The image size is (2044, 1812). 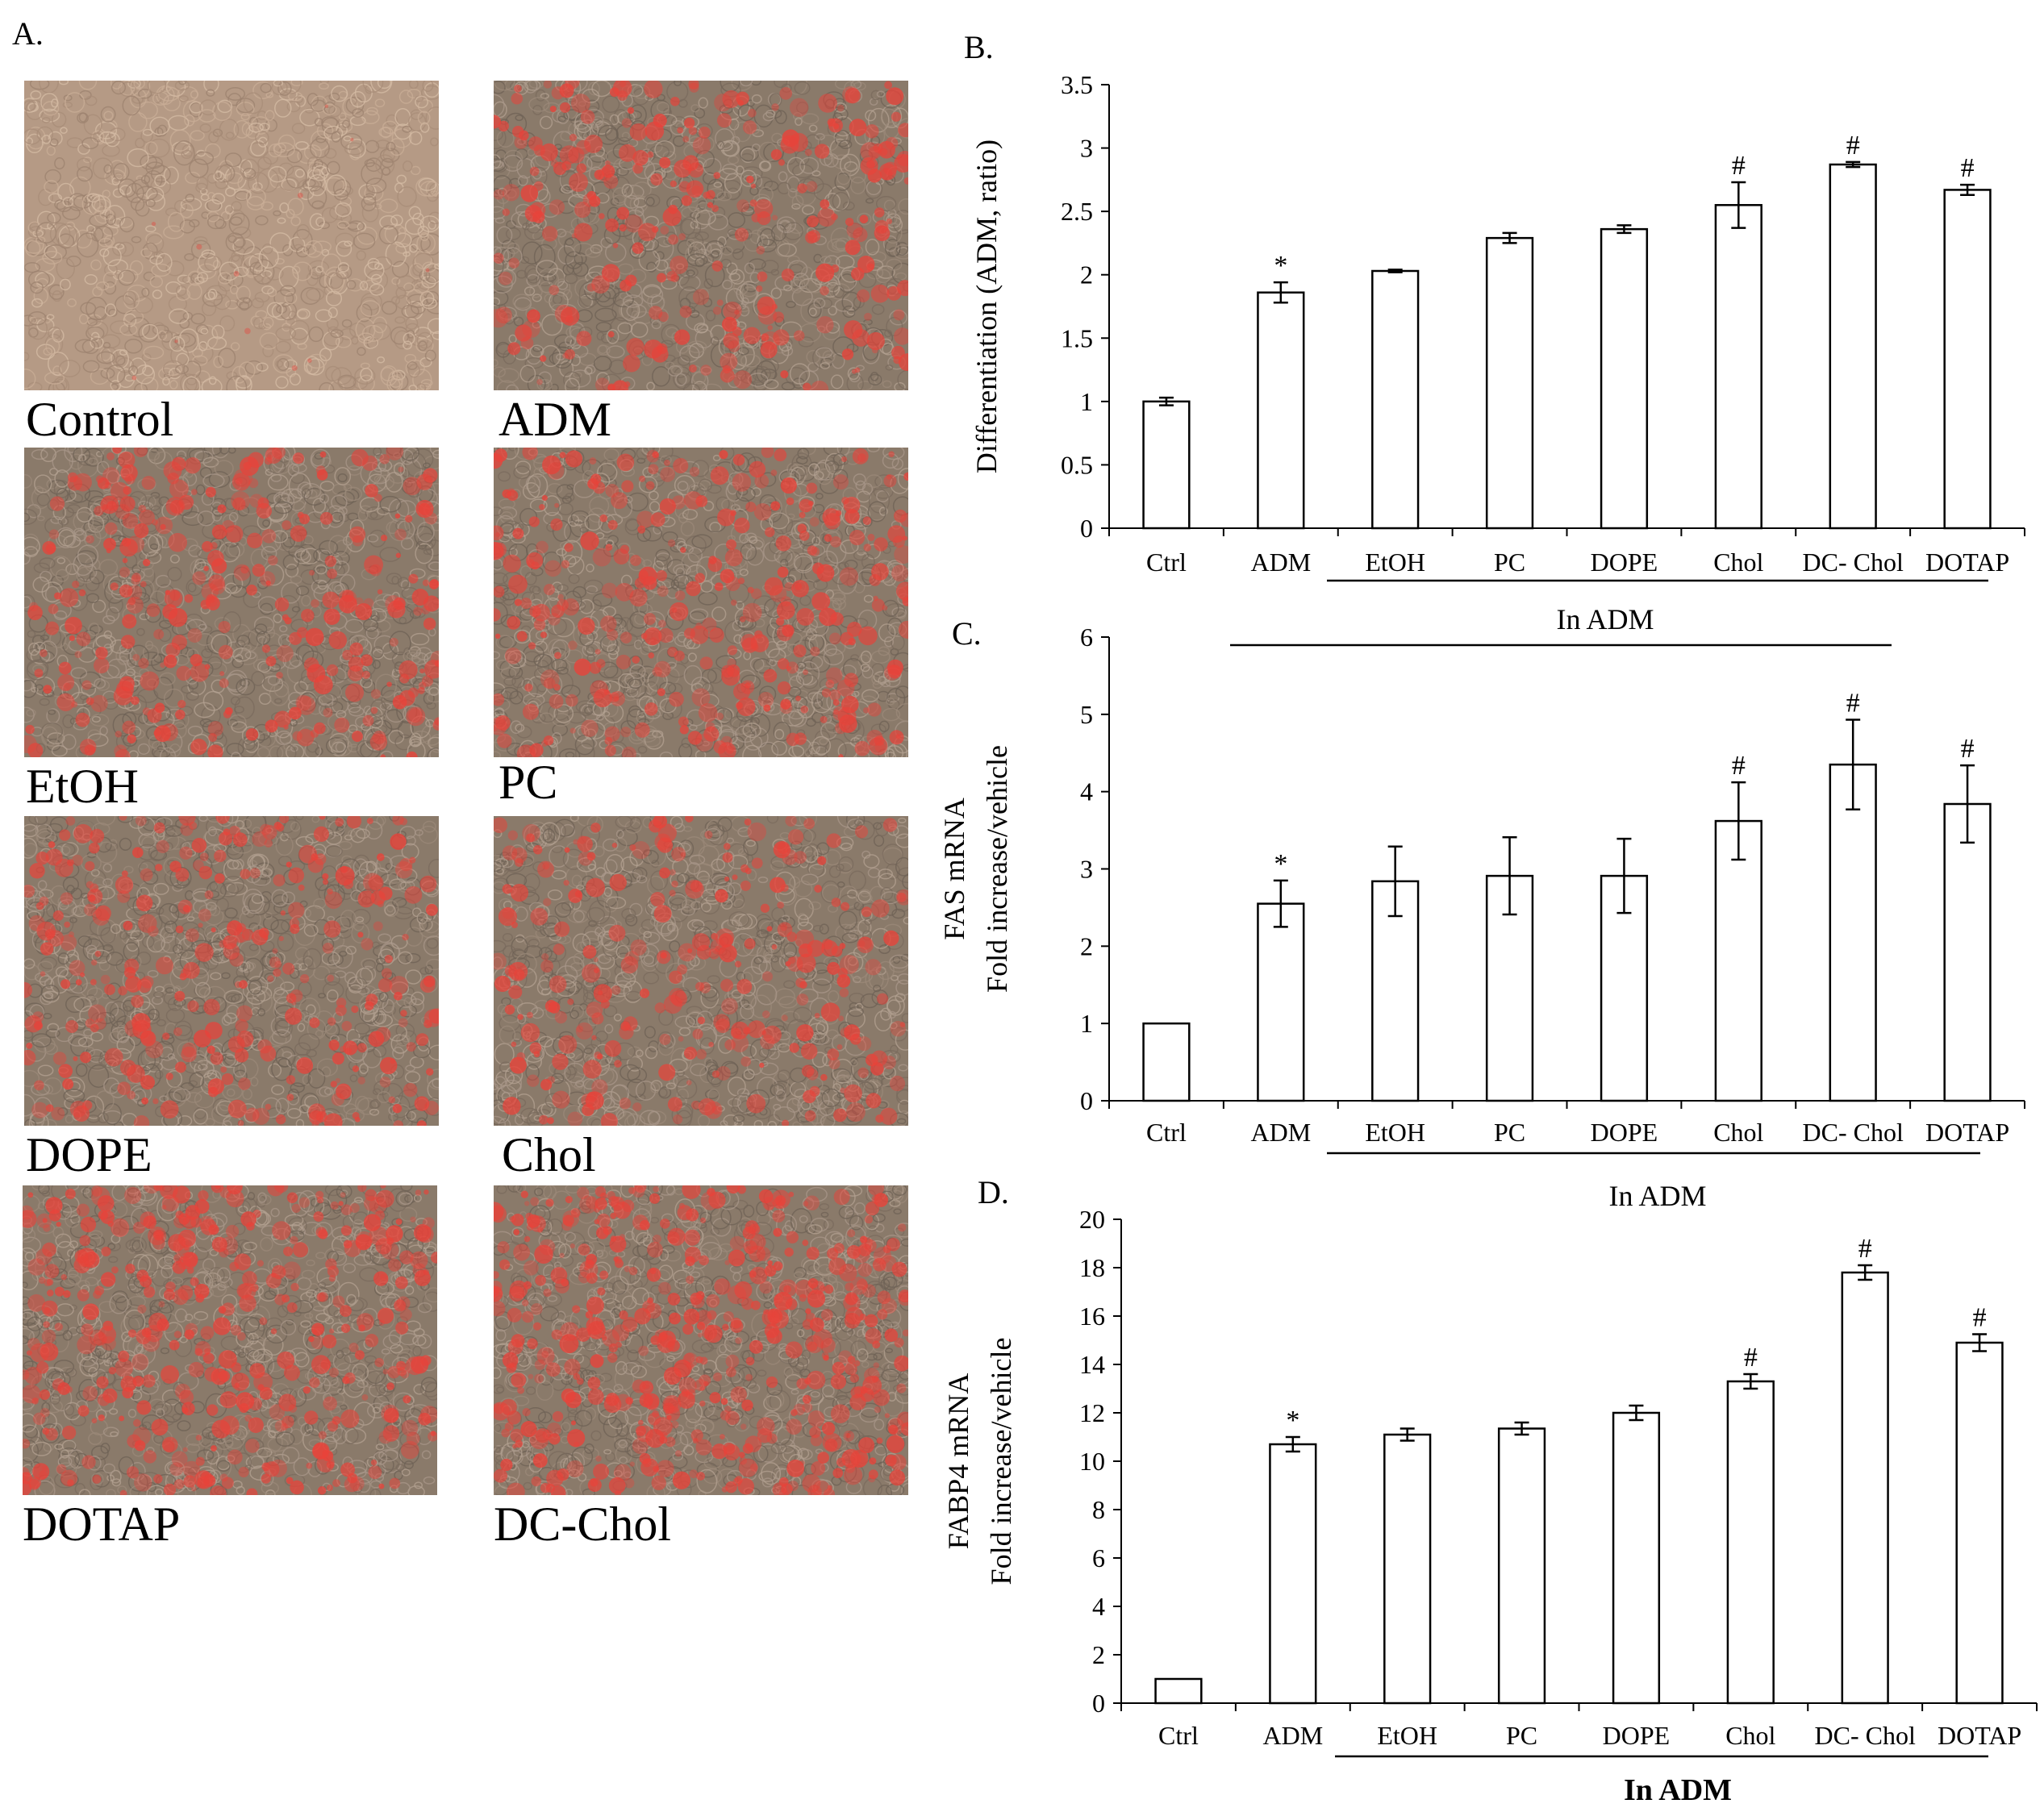 What do you see at coordinates (1166, 1132) in the screenshot?
I see `x-label-C-0: Ctrl` at bounding box center [1166, 1132].